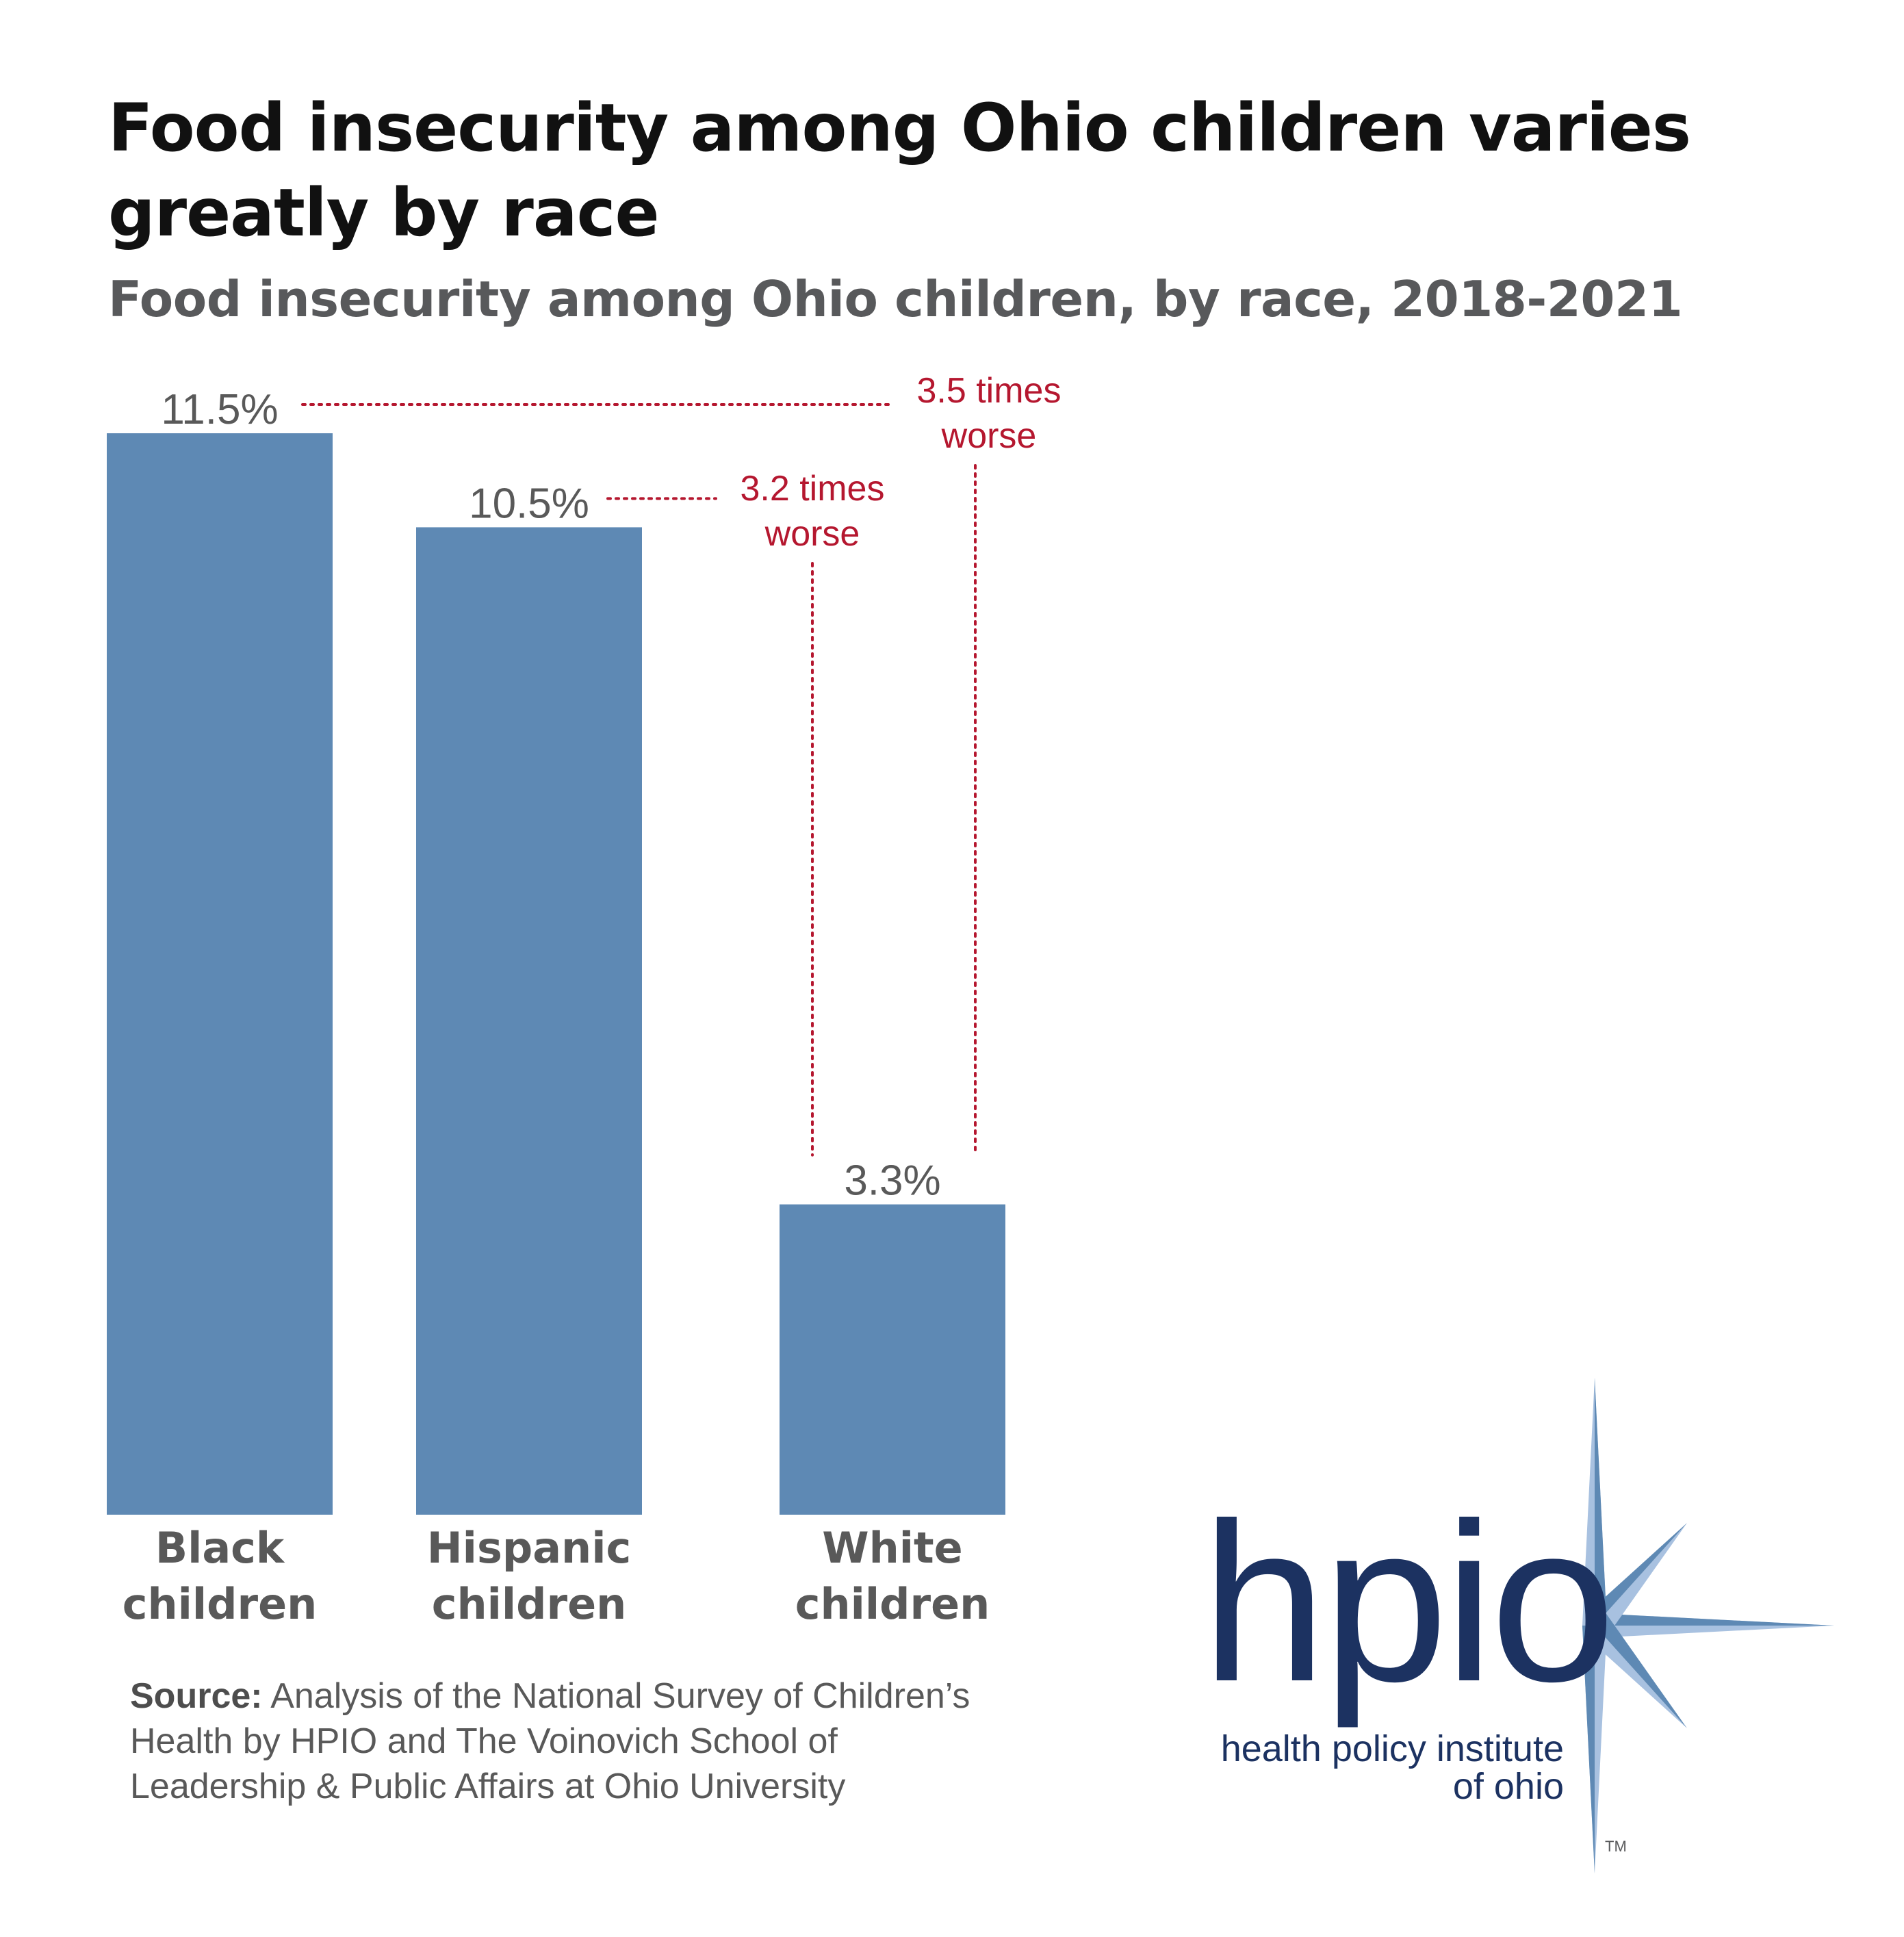 This screenshot has width=1904, height=1937. What do you see at coordinates (812, 534) in the screenshot?
I see `annotation-2-text-line2: worse` at bounding box center [812, 534].